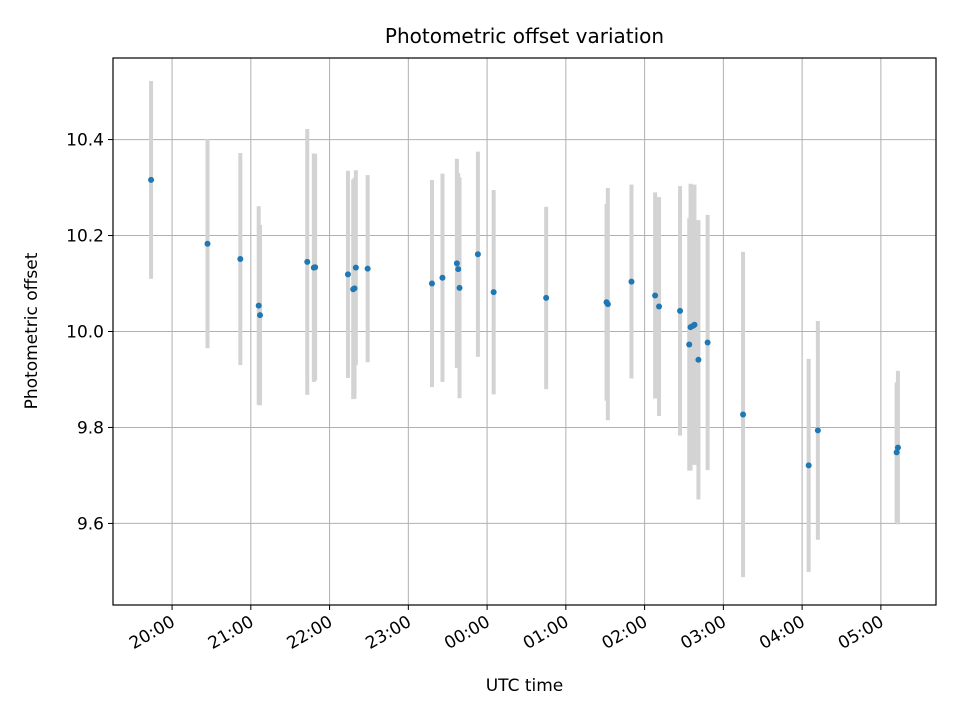 The width and height of the screenshot is (960, 720). I want to click on y-axis-title: Photometric offset, so click(32, 330).